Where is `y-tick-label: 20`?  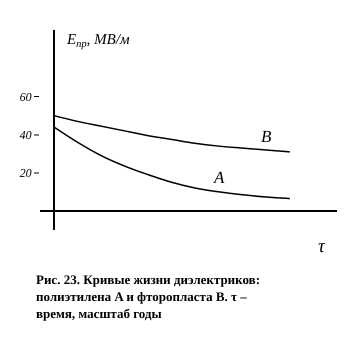
y-tick-label: 20 is located at coordinates (26, 173).